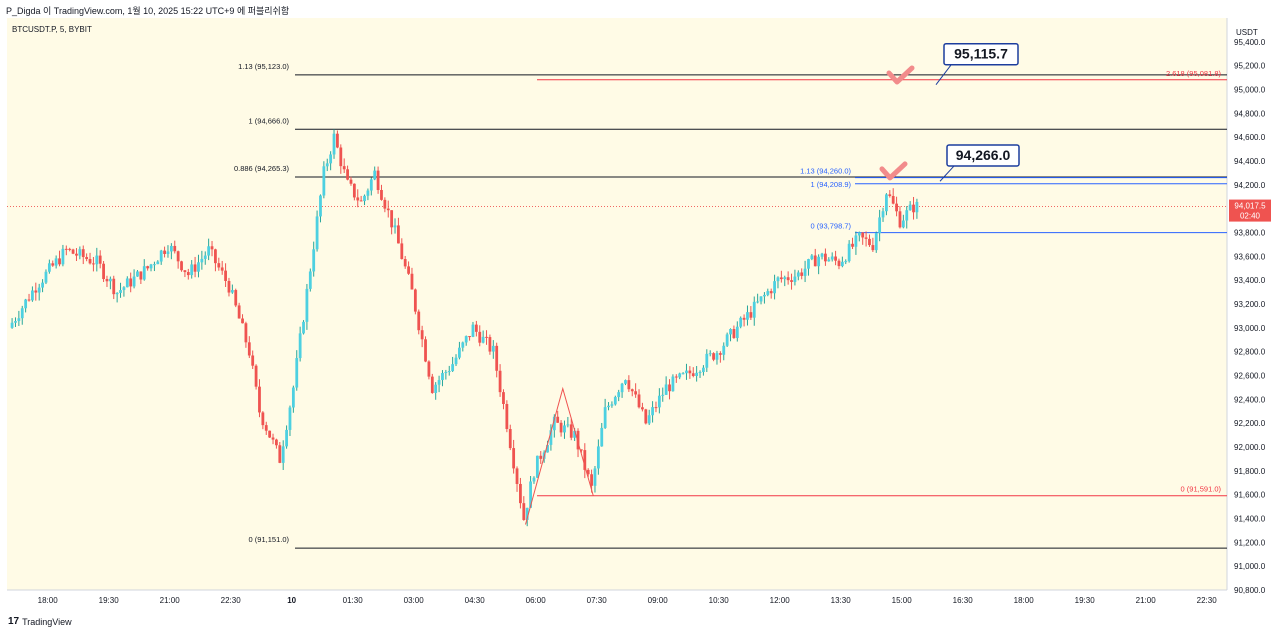  I want to click on price-tick-label: 92,400.0, so click(1250, 399).